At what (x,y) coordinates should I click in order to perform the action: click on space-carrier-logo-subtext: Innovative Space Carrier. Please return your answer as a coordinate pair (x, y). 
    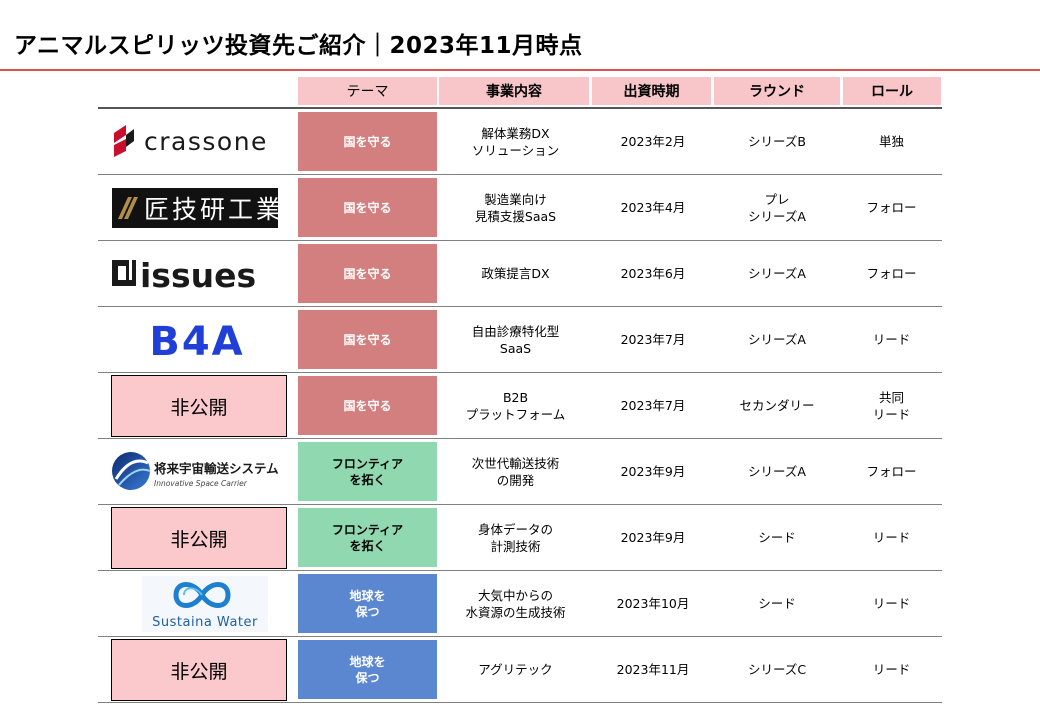
    Looking at the image, I should click on (201, 483).